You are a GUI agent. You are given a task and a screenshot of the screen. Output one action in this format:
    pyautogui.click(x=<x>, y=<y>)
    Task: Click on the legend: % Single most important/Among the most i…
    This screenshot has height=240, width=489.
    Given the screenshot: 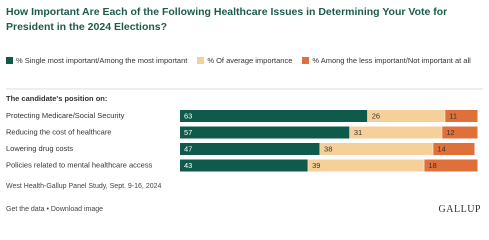 What is the action you would take?
    pyautogui.click(x=245, y=61)
    